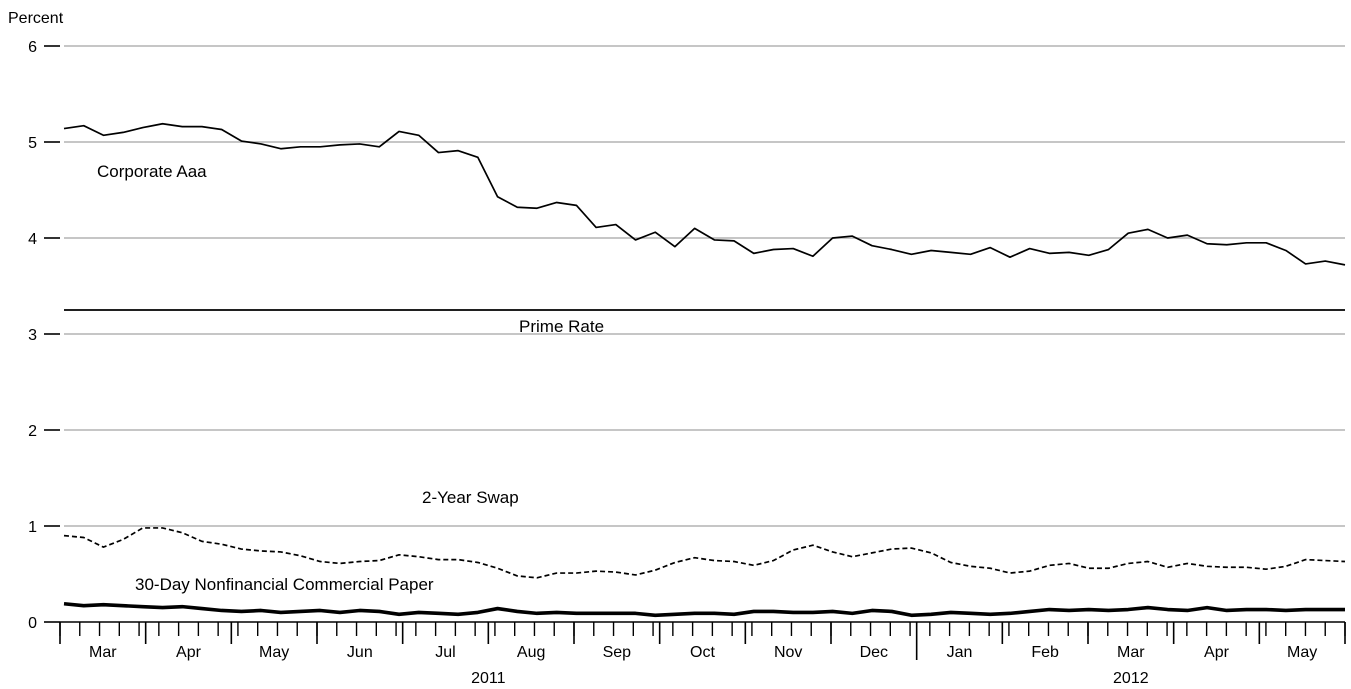  Describe the element at coordinates (1131, 678) in the screenshot. I see `x-year-label: 2012` at that location.